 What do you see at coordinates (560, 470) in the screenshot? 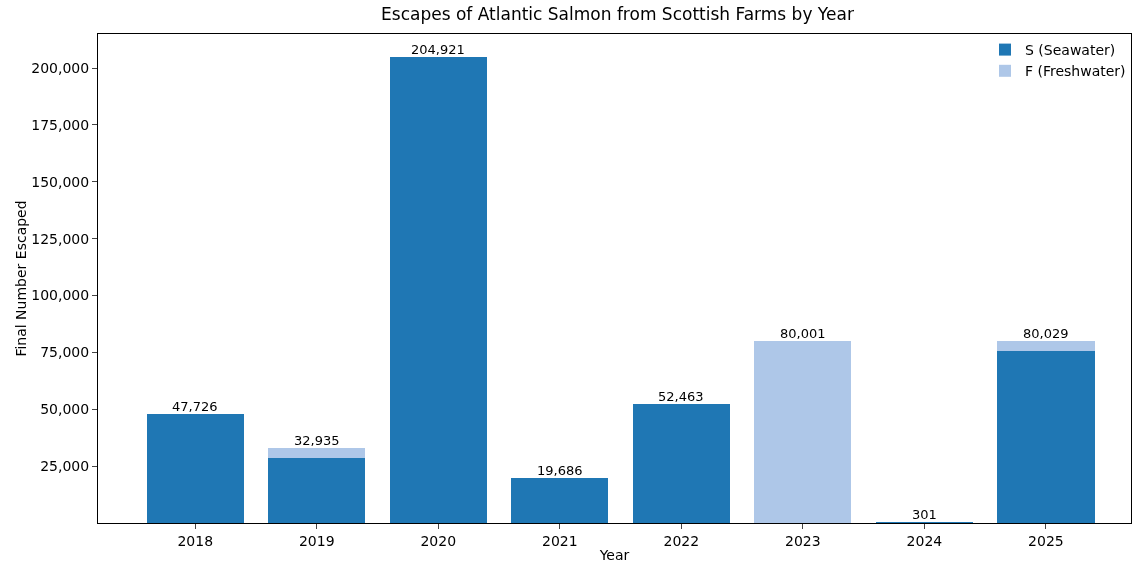
I see `total-label: 19,686` at bounding box center [560, 470].